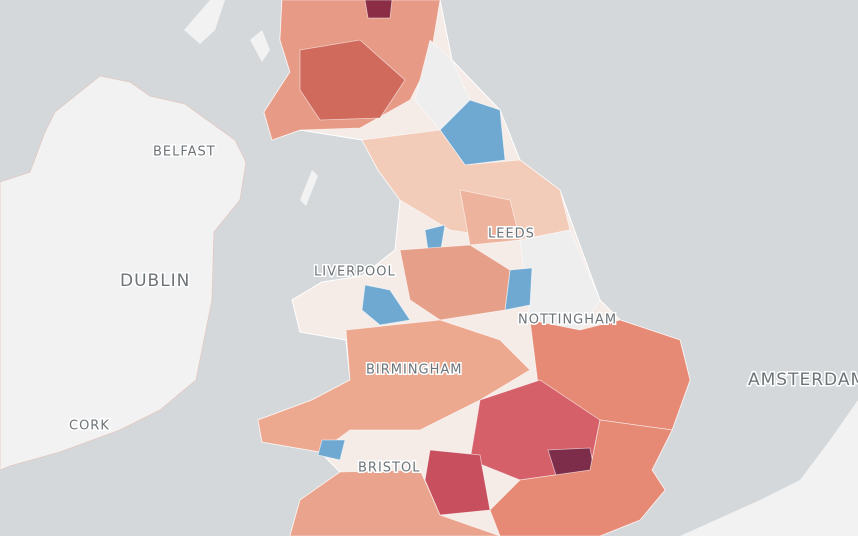 The width and height of the screenshot is (858, 536). I want to click on isle-of-man, so click(309, 188).